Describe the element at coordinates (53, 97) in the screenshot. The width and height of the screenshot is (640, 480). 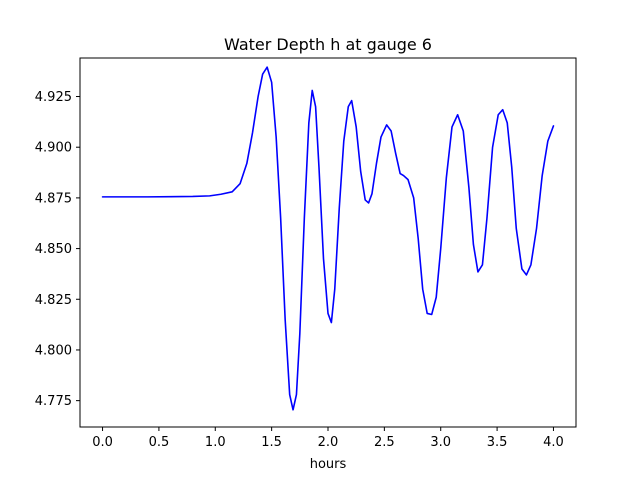
I see `y-tick-label: 4.925` at that location.